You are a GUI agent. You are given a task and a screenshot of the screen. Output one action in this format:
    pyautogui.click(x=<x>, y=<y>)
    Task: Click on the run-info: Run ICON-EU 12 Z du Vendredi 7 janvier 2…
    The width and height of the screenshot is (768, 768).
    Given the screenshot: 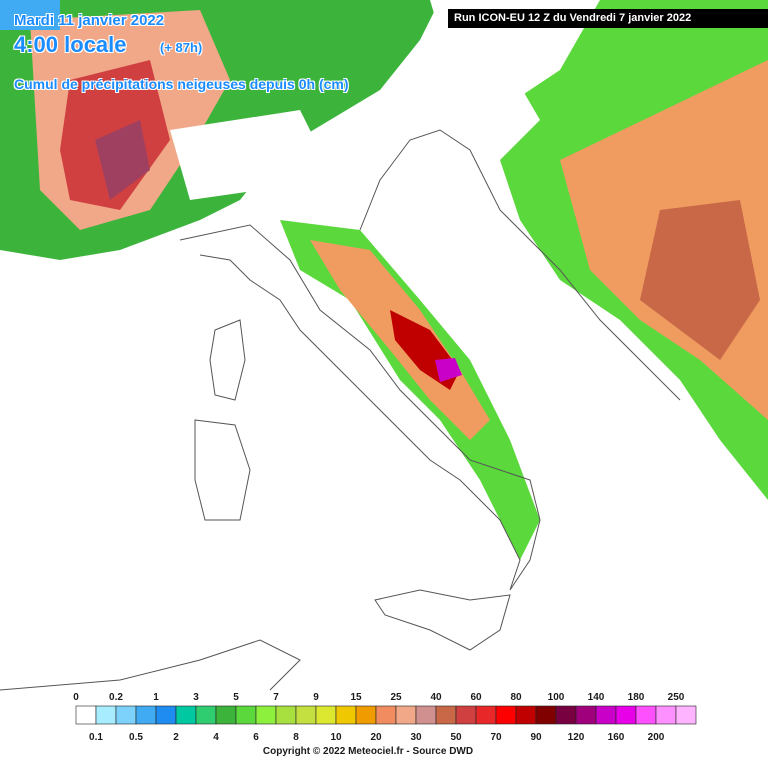 What is the action you would take?
    pyautogui.click(x=608, y=18)
    